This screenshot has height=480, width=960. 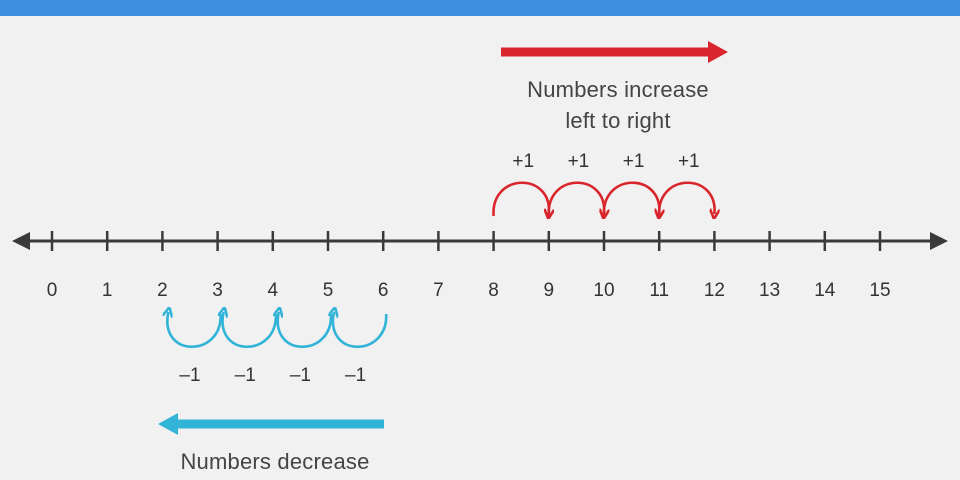 What do you see at coordinates (217, 290) in the screenshot?
I see `tick-label: 3` at bounding box center [217, 290].